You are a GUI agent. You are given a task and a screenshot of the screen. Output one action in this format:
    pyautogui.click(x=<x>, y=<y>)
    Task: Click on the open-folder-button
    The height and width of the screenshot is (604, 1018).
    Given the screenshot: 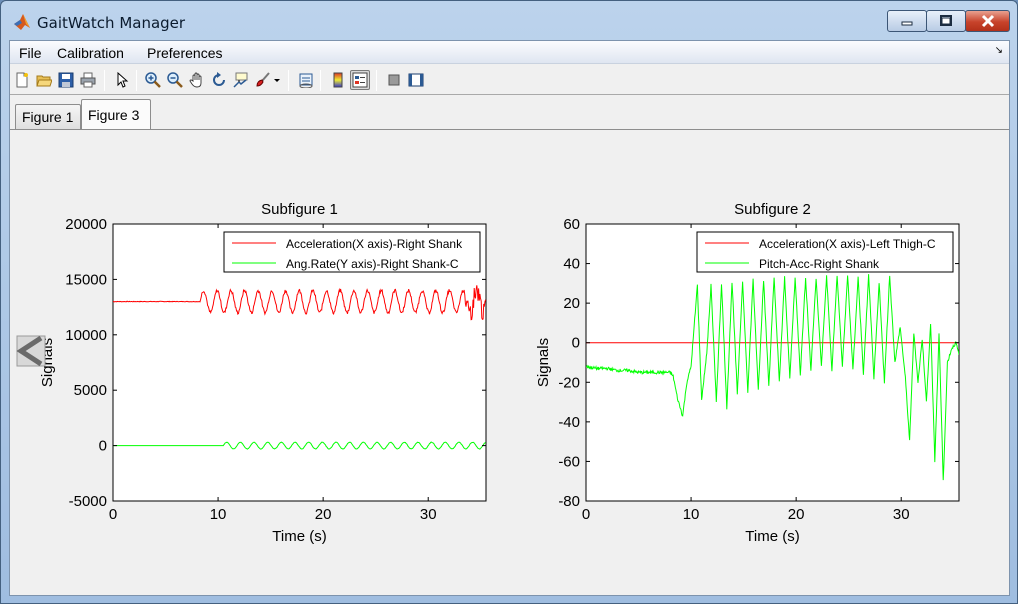 What is the action you would take?
    pyautogui.click(x=44, y=80)
    